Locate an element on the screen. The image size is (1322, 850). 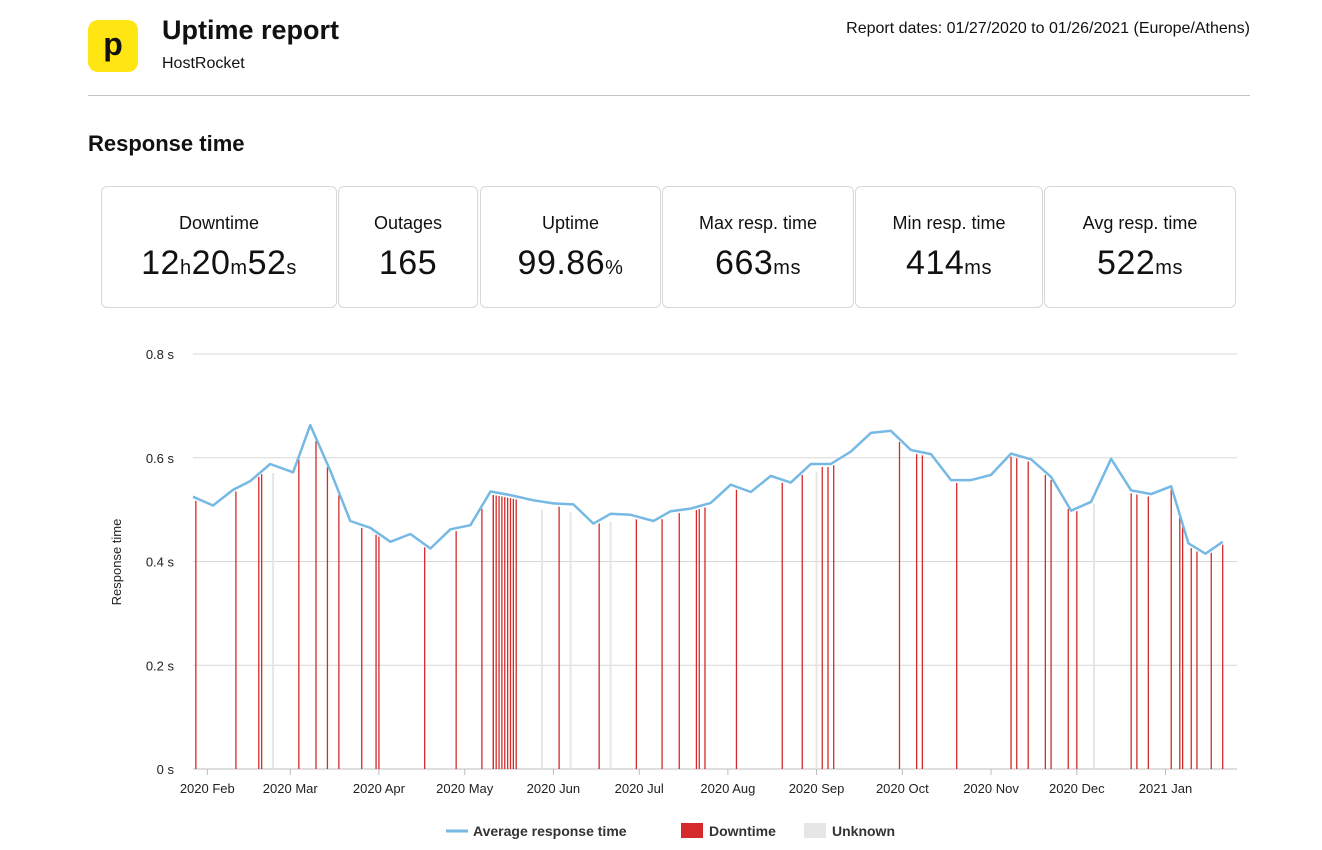
stat-card: Avg resp. time 522ms is located at coordinates (1140, 247).